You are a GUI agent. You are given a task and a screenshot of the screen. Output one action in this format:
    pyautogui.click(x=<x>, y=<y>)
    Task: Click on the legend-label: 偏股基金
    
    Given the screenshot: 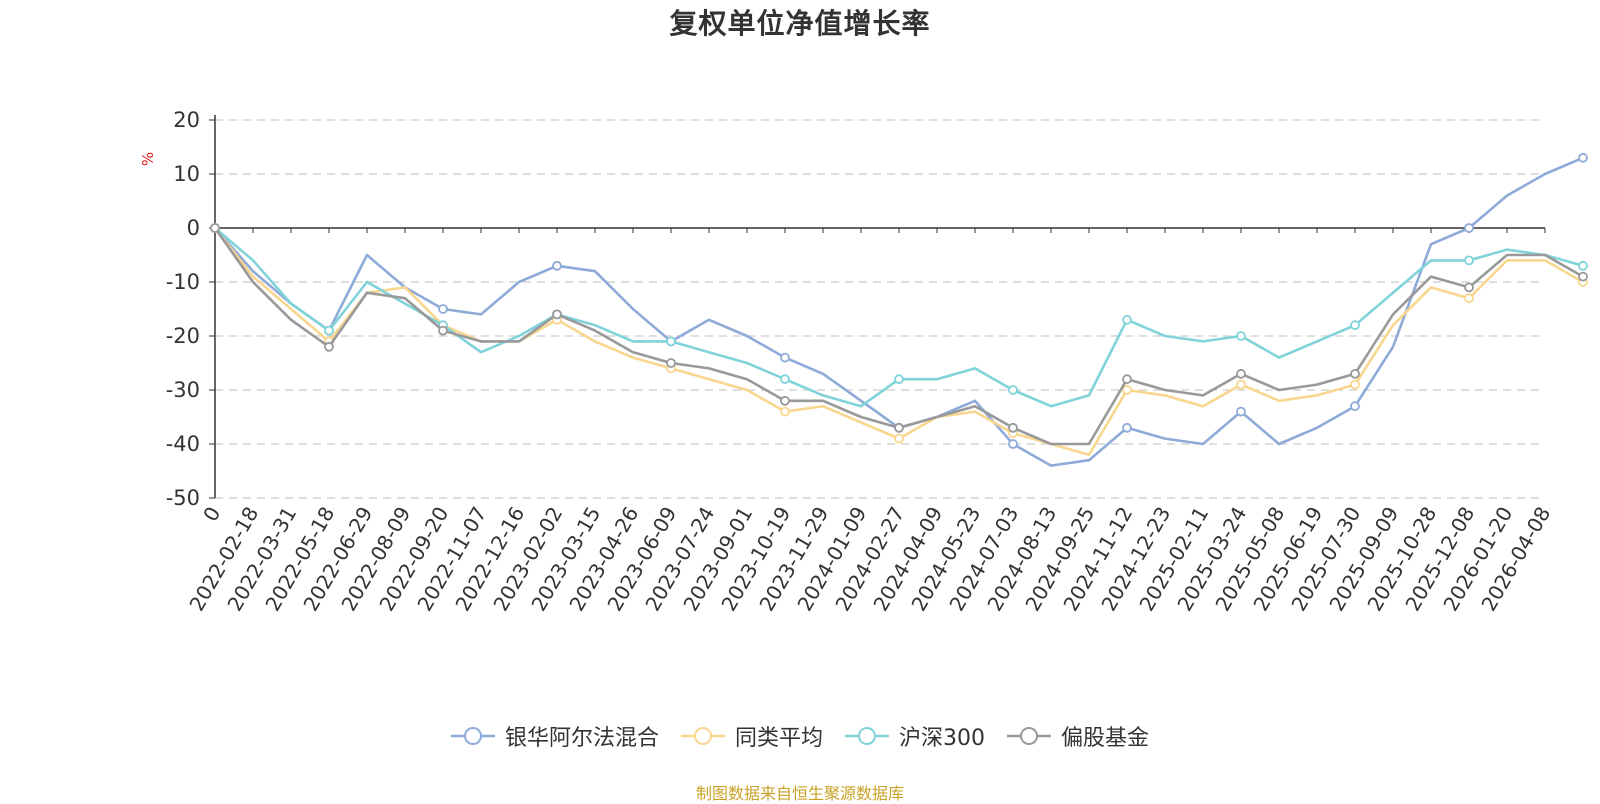 What is the action you would take?
    pyautogui.click(x=1105, y=738)
    